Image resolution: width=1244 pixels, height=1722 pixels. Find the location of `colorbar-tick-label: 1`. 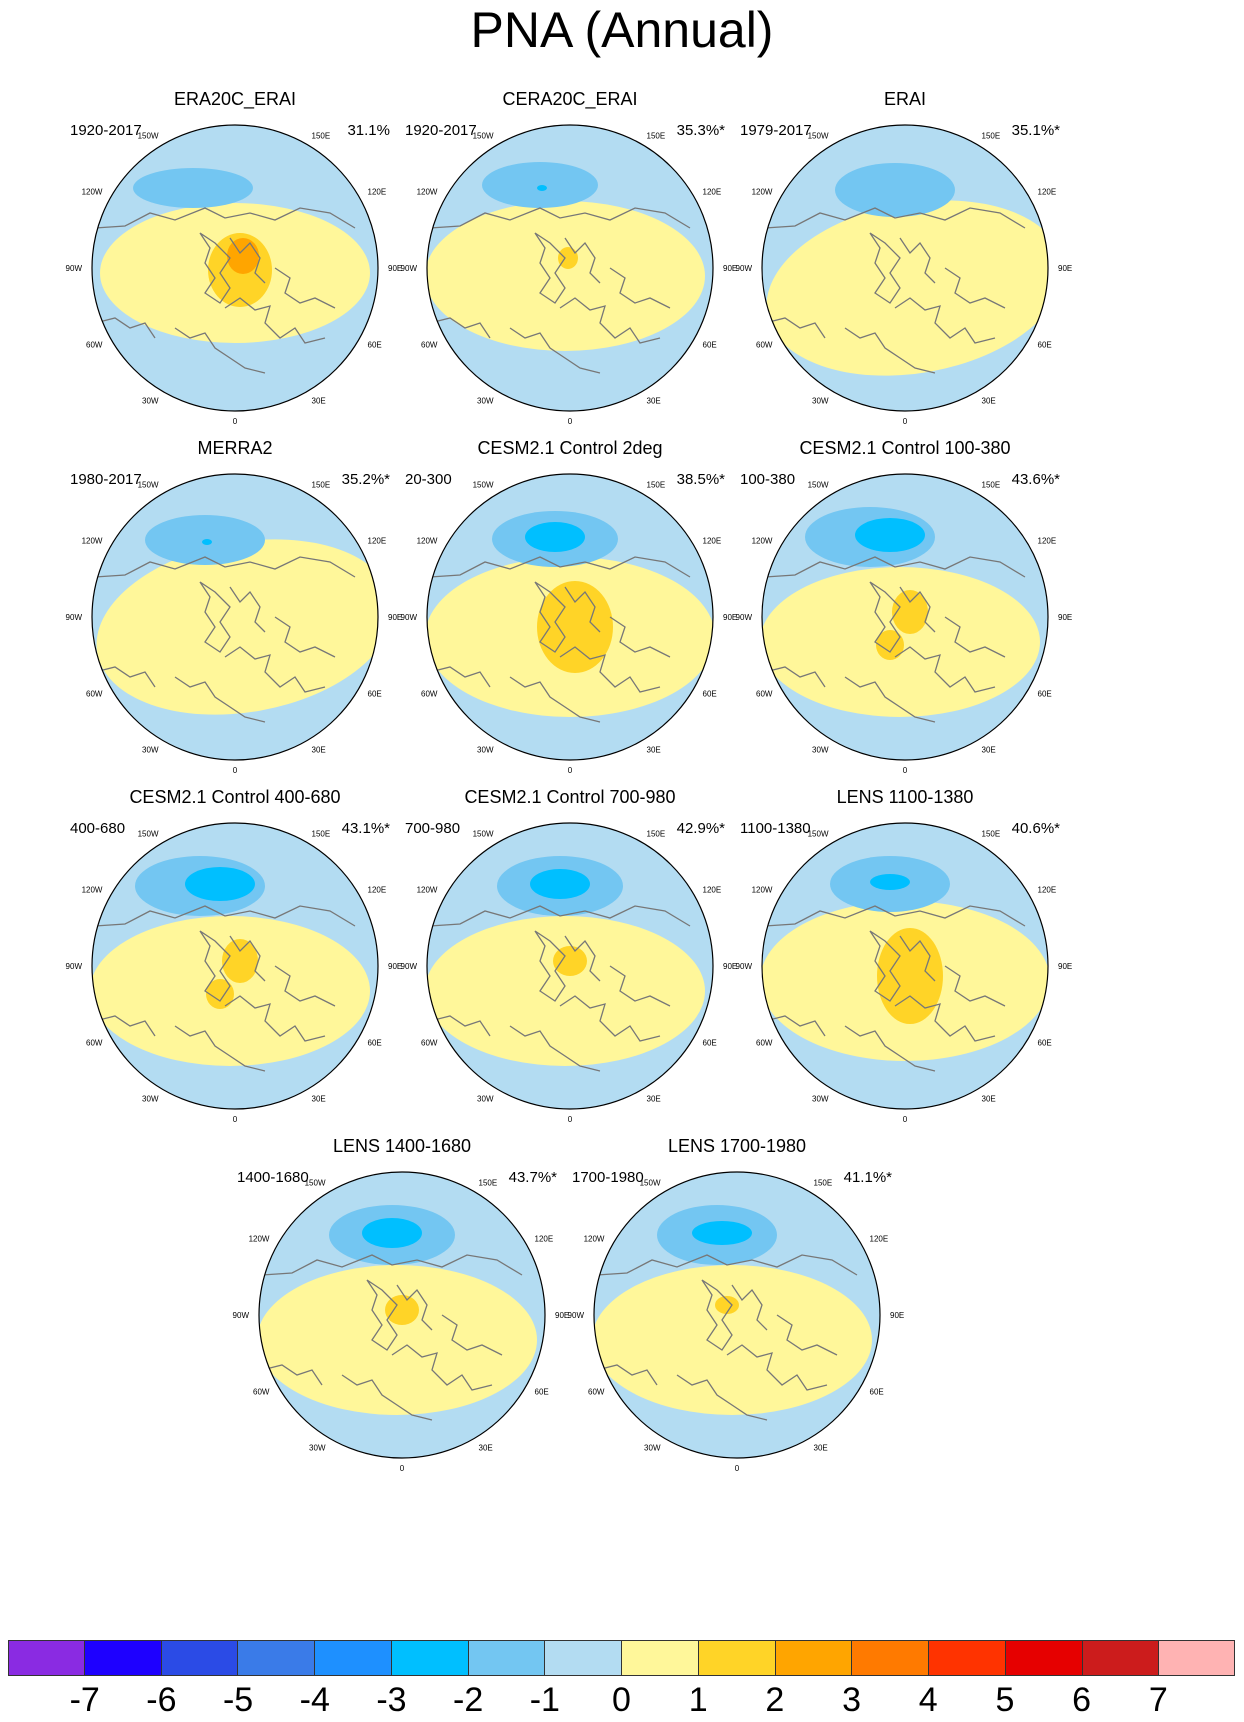

colorbar-tick-label: 1 is located at coordinates (698, 1700).